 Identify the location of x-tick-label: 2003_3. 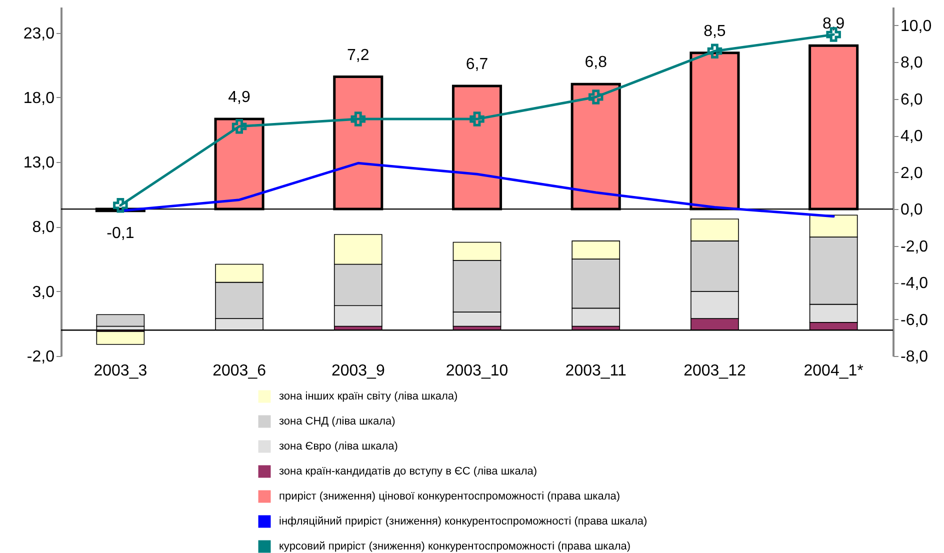
(121, 371).